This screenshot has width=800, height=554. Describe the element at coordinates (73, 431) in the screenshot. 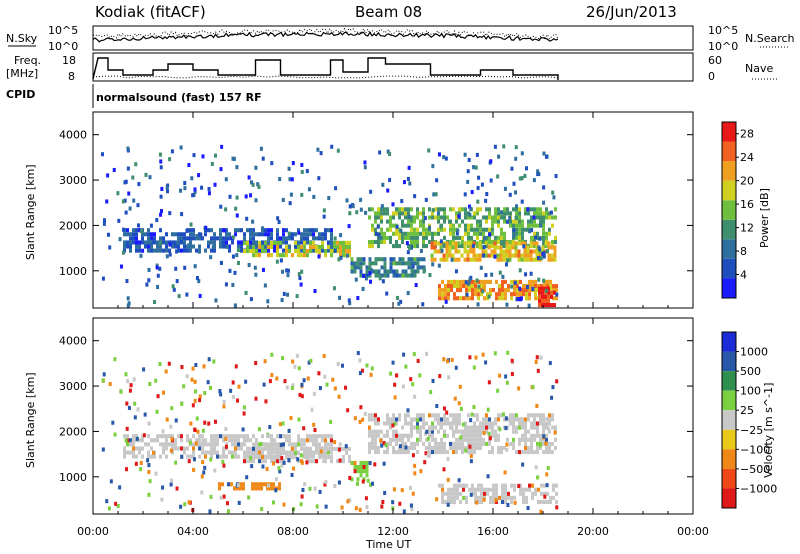

I see `velocity-y-tick-label: 2000` at that location.